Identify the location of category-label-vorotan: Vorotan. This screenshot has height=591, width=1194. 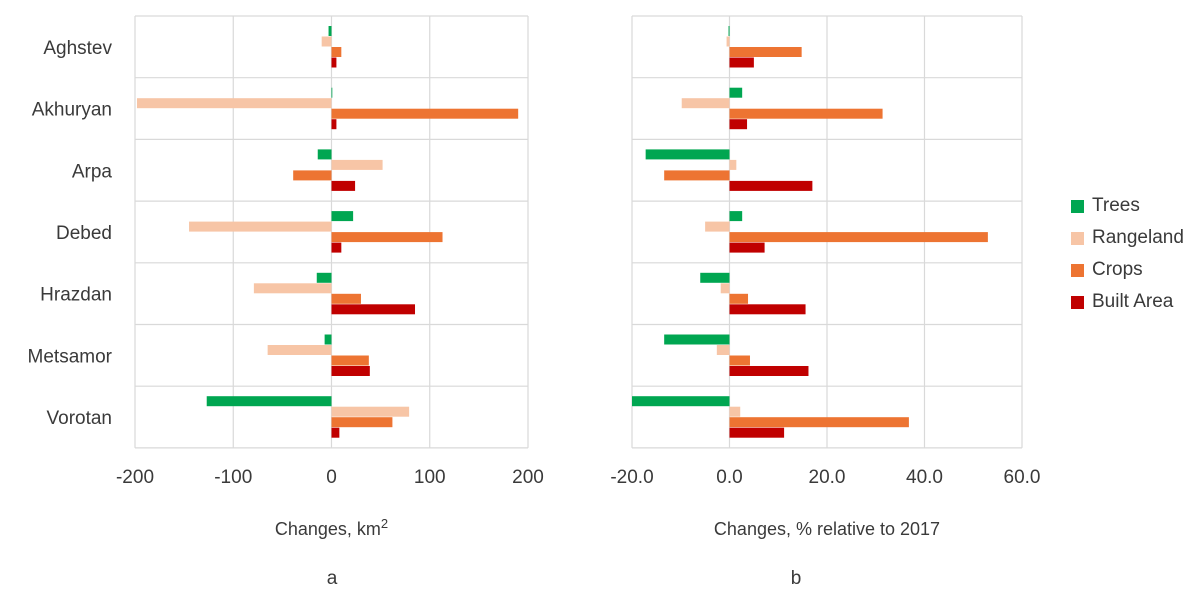
(80, 418).